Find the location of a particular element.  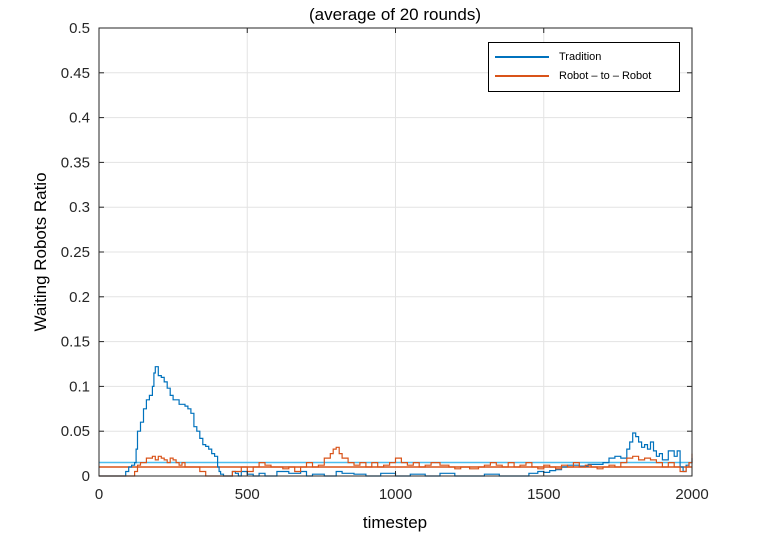

x-tick-label: 0 is located at coordinates (99, 494).